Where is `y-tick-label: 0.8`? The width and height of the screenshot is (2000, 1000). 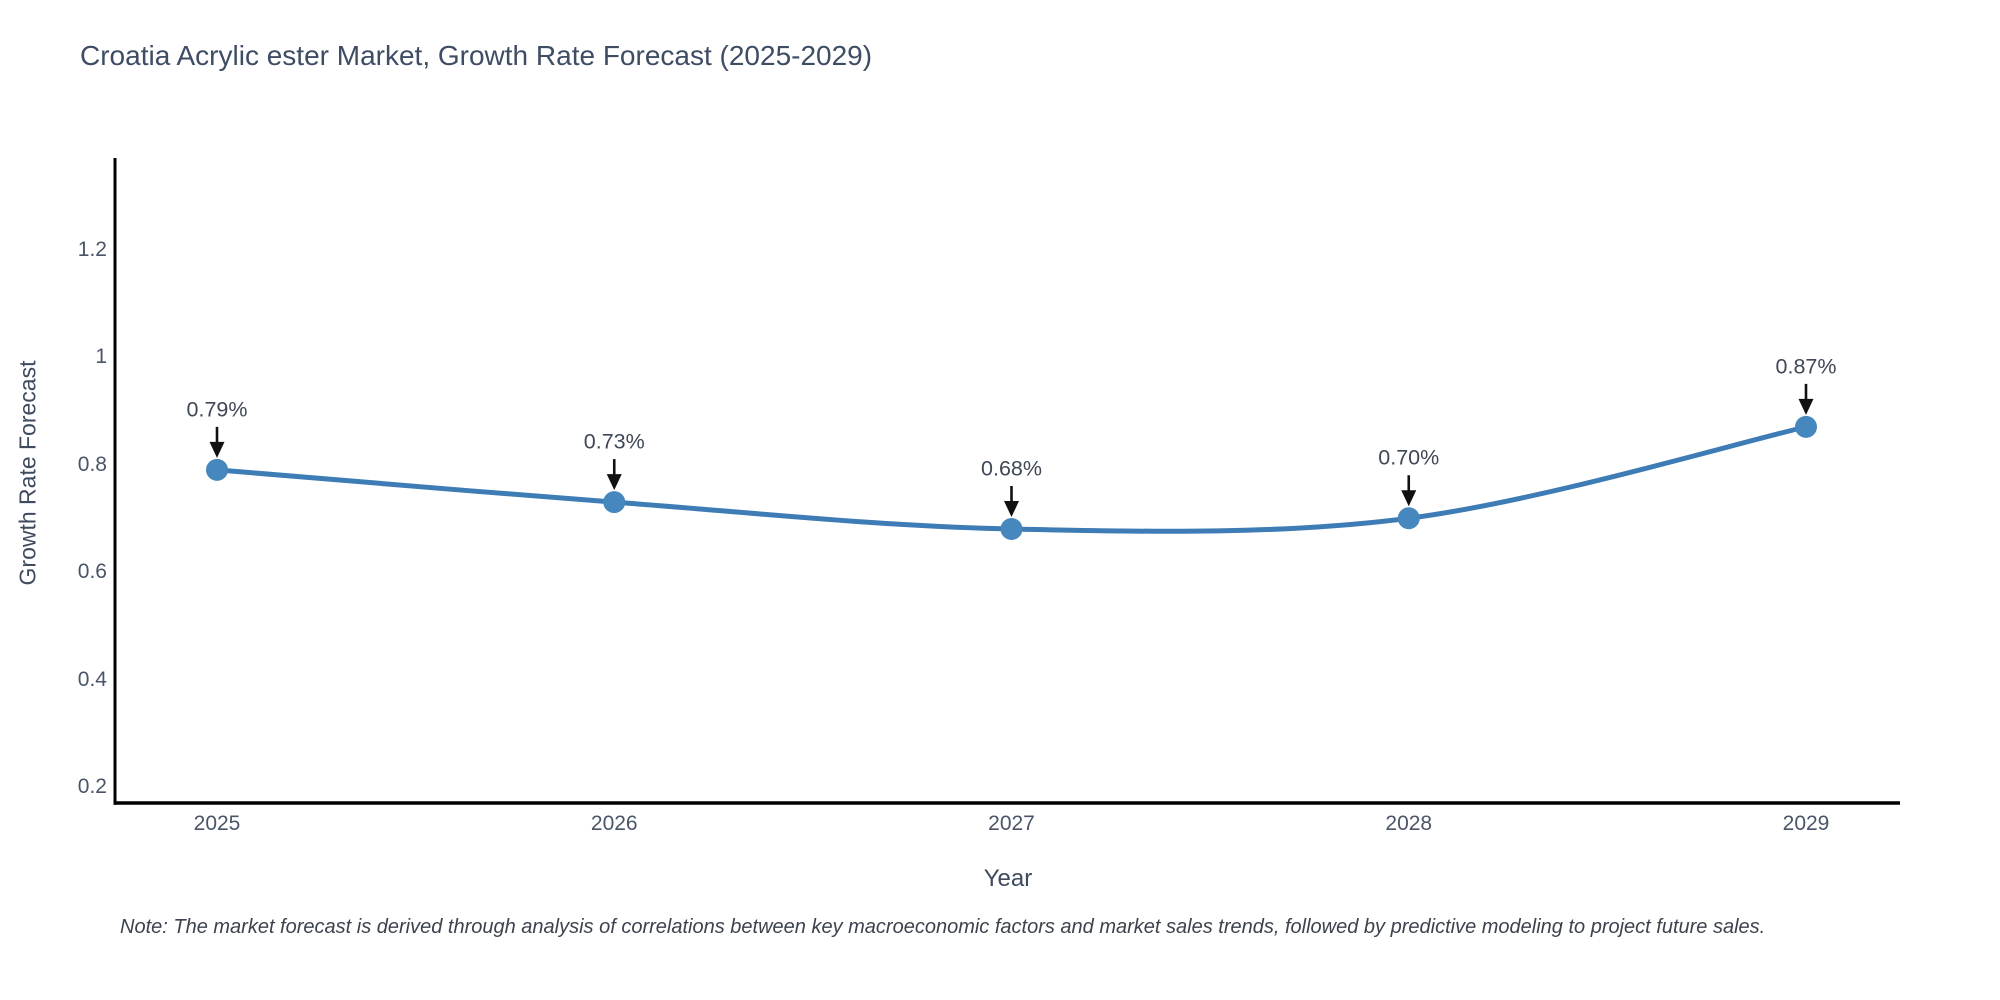
y-tick-label: 0.8 is located at coordinates (92, 464).